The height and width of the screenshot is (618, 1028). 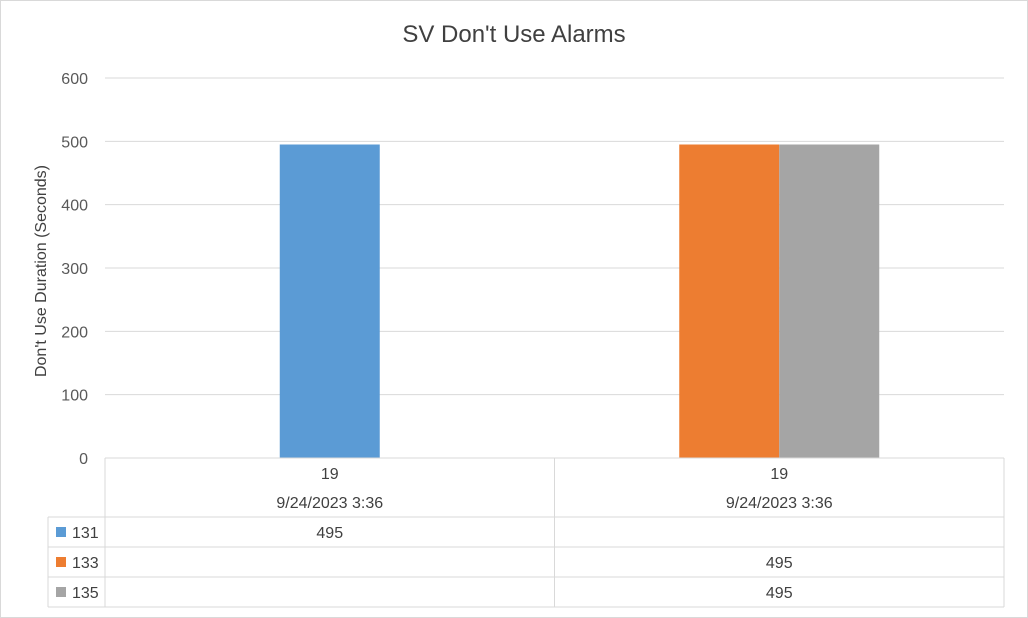 I want to click on y-tick-label: 200, so click(x=74, y=332).